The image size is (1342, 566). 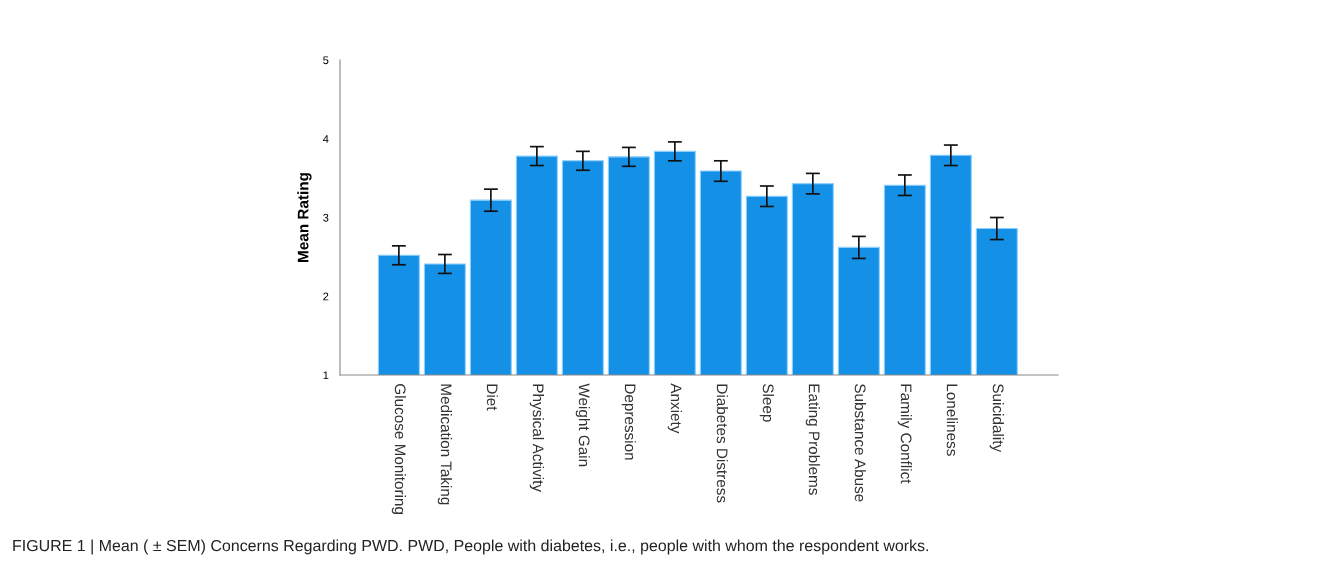 What do you see at coordinates (582, 425) in the screenshot?
I see `x-tick-label: Weight Gain` at bounding box center [582, 425].